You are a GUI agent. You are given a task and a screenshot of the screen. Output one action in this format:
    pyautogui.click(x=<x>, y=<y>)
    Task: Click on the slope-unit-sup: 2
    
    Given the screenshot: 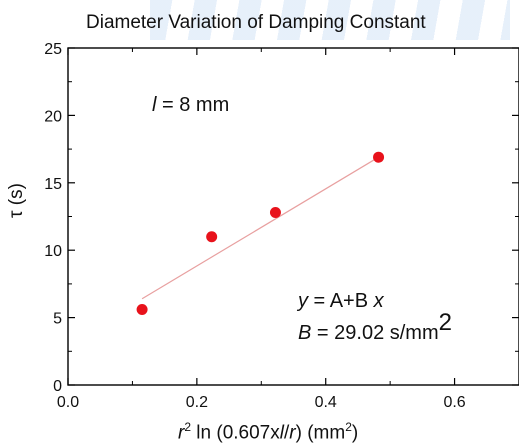 What is the action you would take?
    pyautogui.click(x=445, y=322)
    